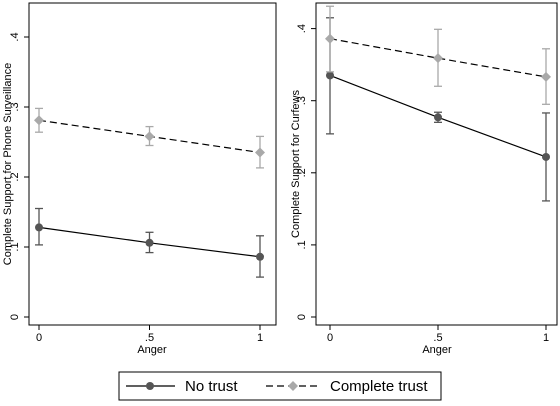 Image resolution: width=560 pixels, height=406 pixels. What do you see at coordinates (280, 386) in the screenshot?
I see `legend: No trust Complete trust` at bounding box center [280, 386].